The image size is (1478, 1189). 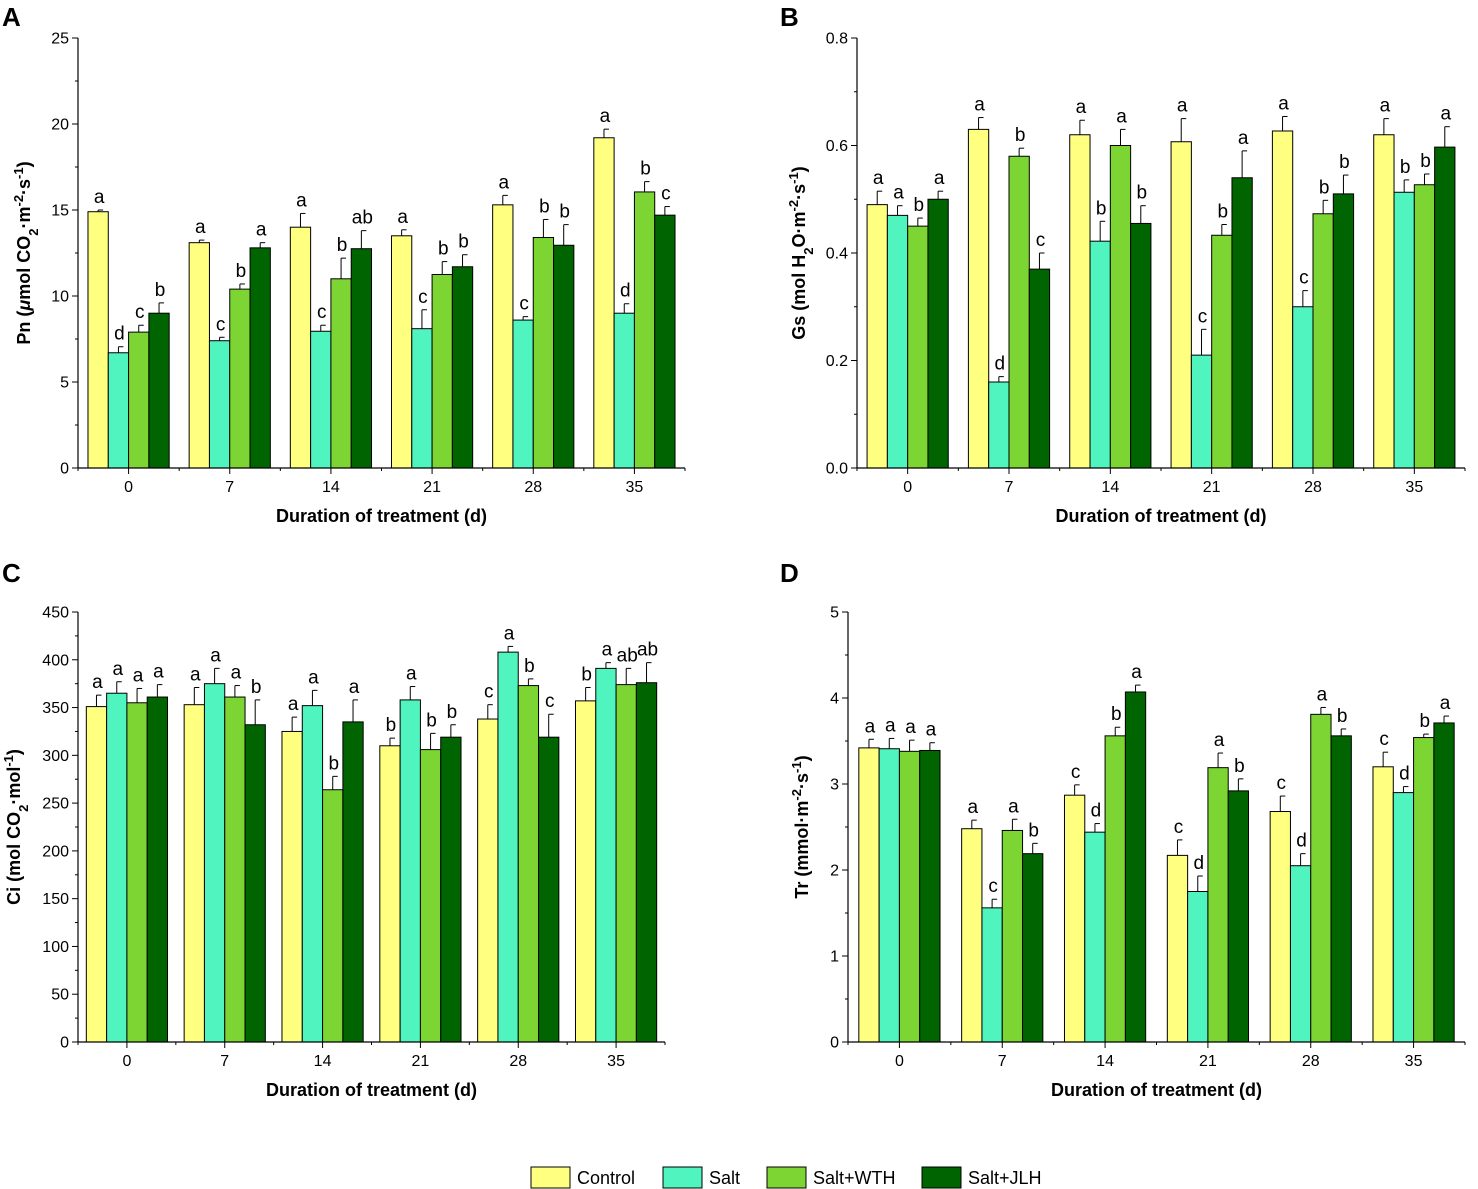 I want to click on label-part: ·s, so click(x=24, y=187).